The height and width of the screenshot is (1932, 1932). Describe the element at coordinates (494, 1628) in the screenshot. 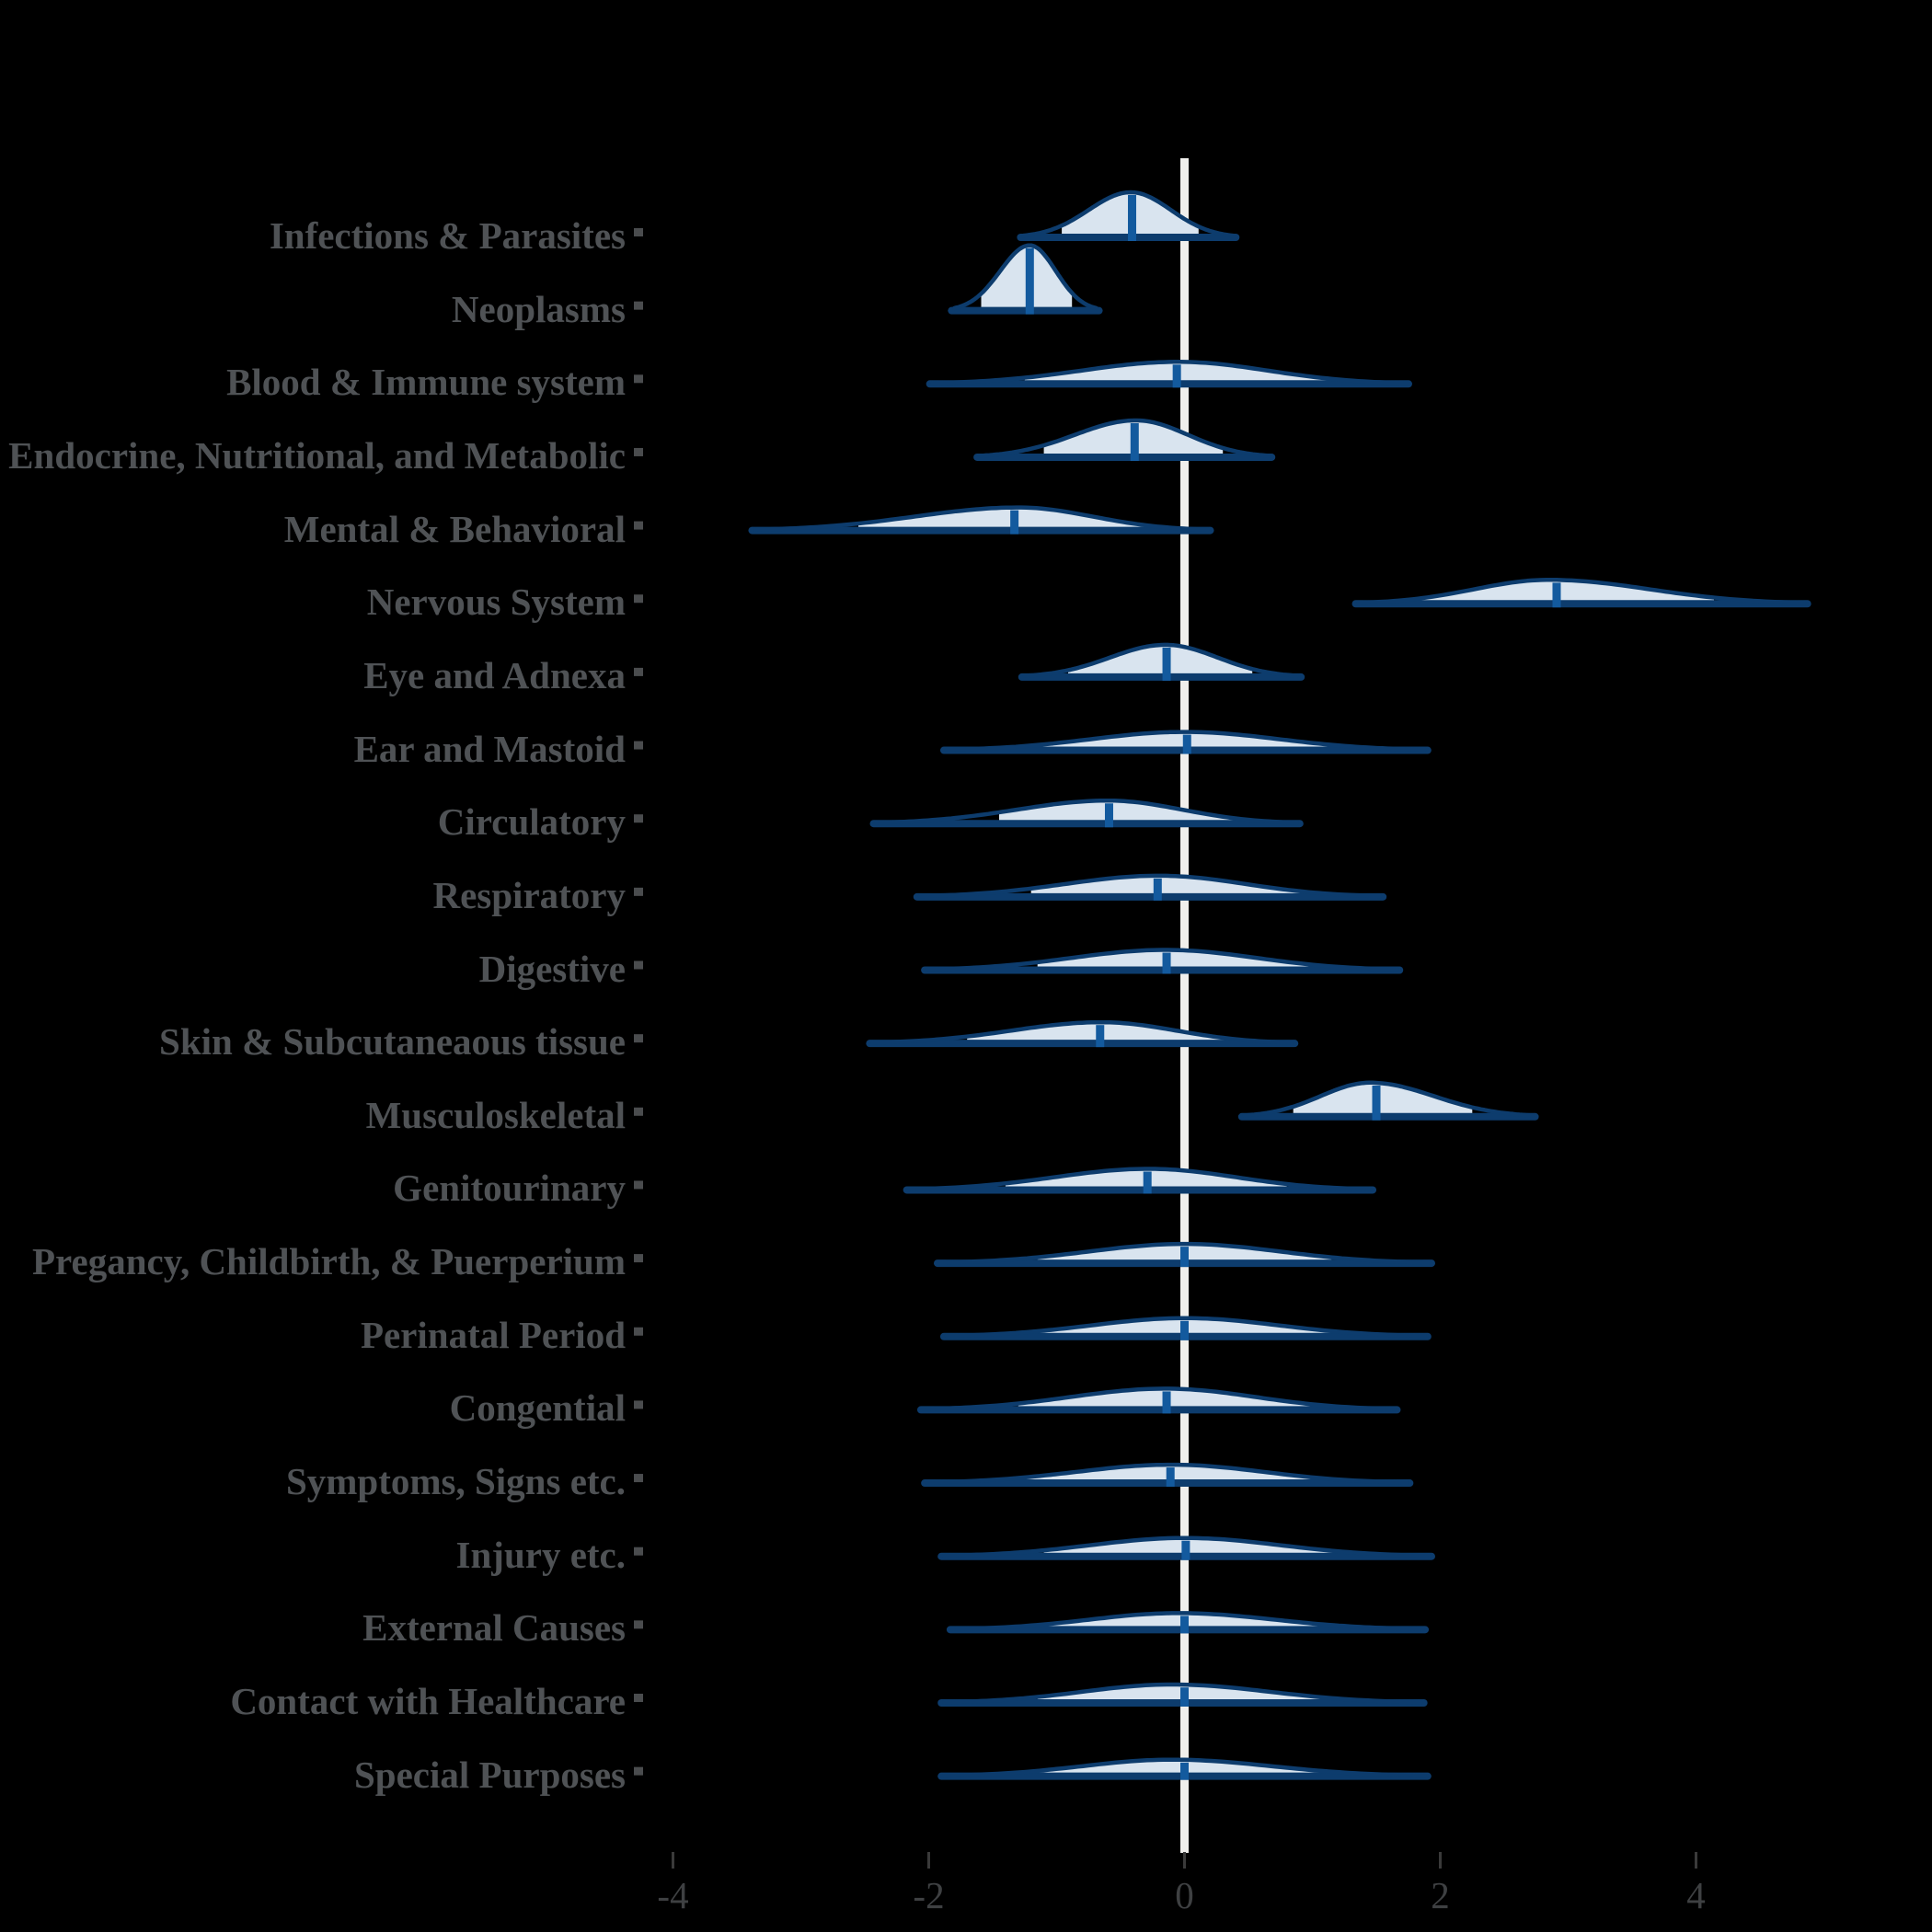

I see `row-label: External Causes` at that location.